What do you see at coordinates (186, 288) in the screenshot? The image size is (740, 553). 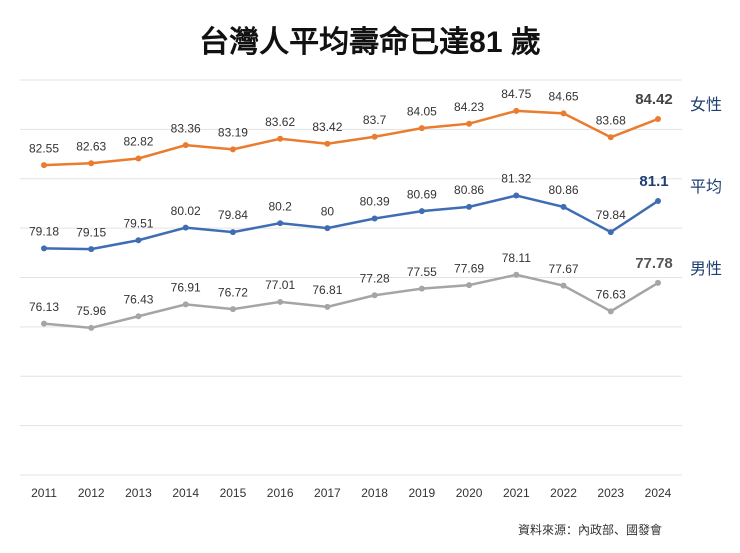 I see `value-label: 76.91` at bounding box center [186, 288].